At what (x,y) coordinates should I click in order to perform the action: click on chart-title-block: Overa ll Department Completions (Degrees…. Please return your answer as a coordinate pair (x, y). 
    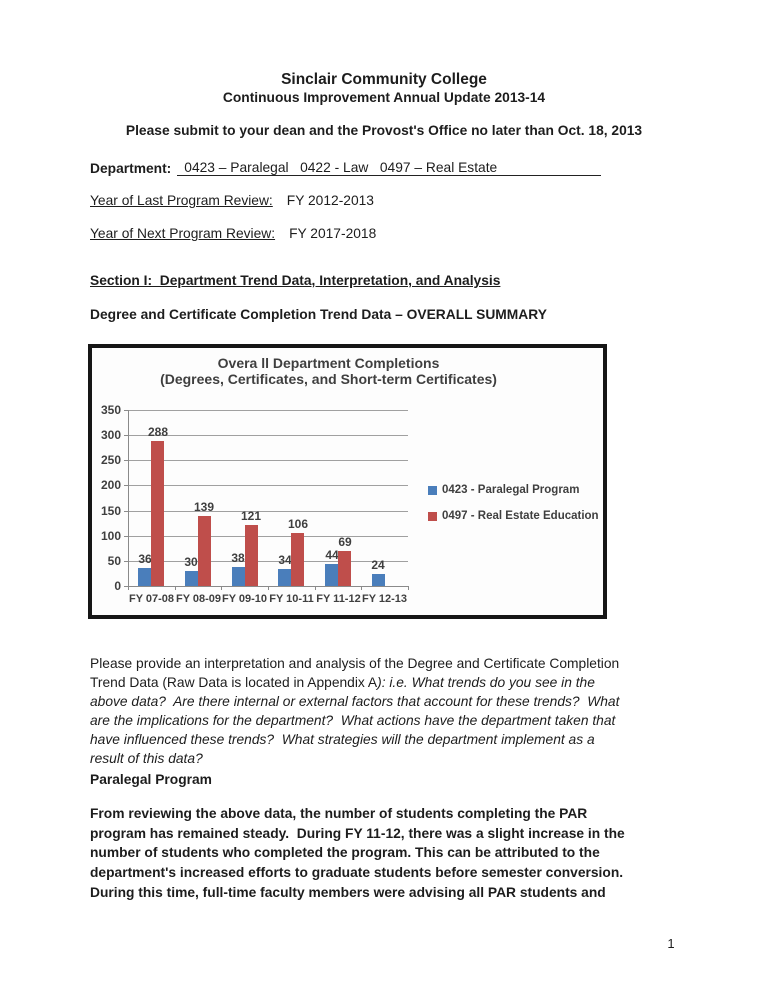
    Looking at the image, I should click on (328, 371).